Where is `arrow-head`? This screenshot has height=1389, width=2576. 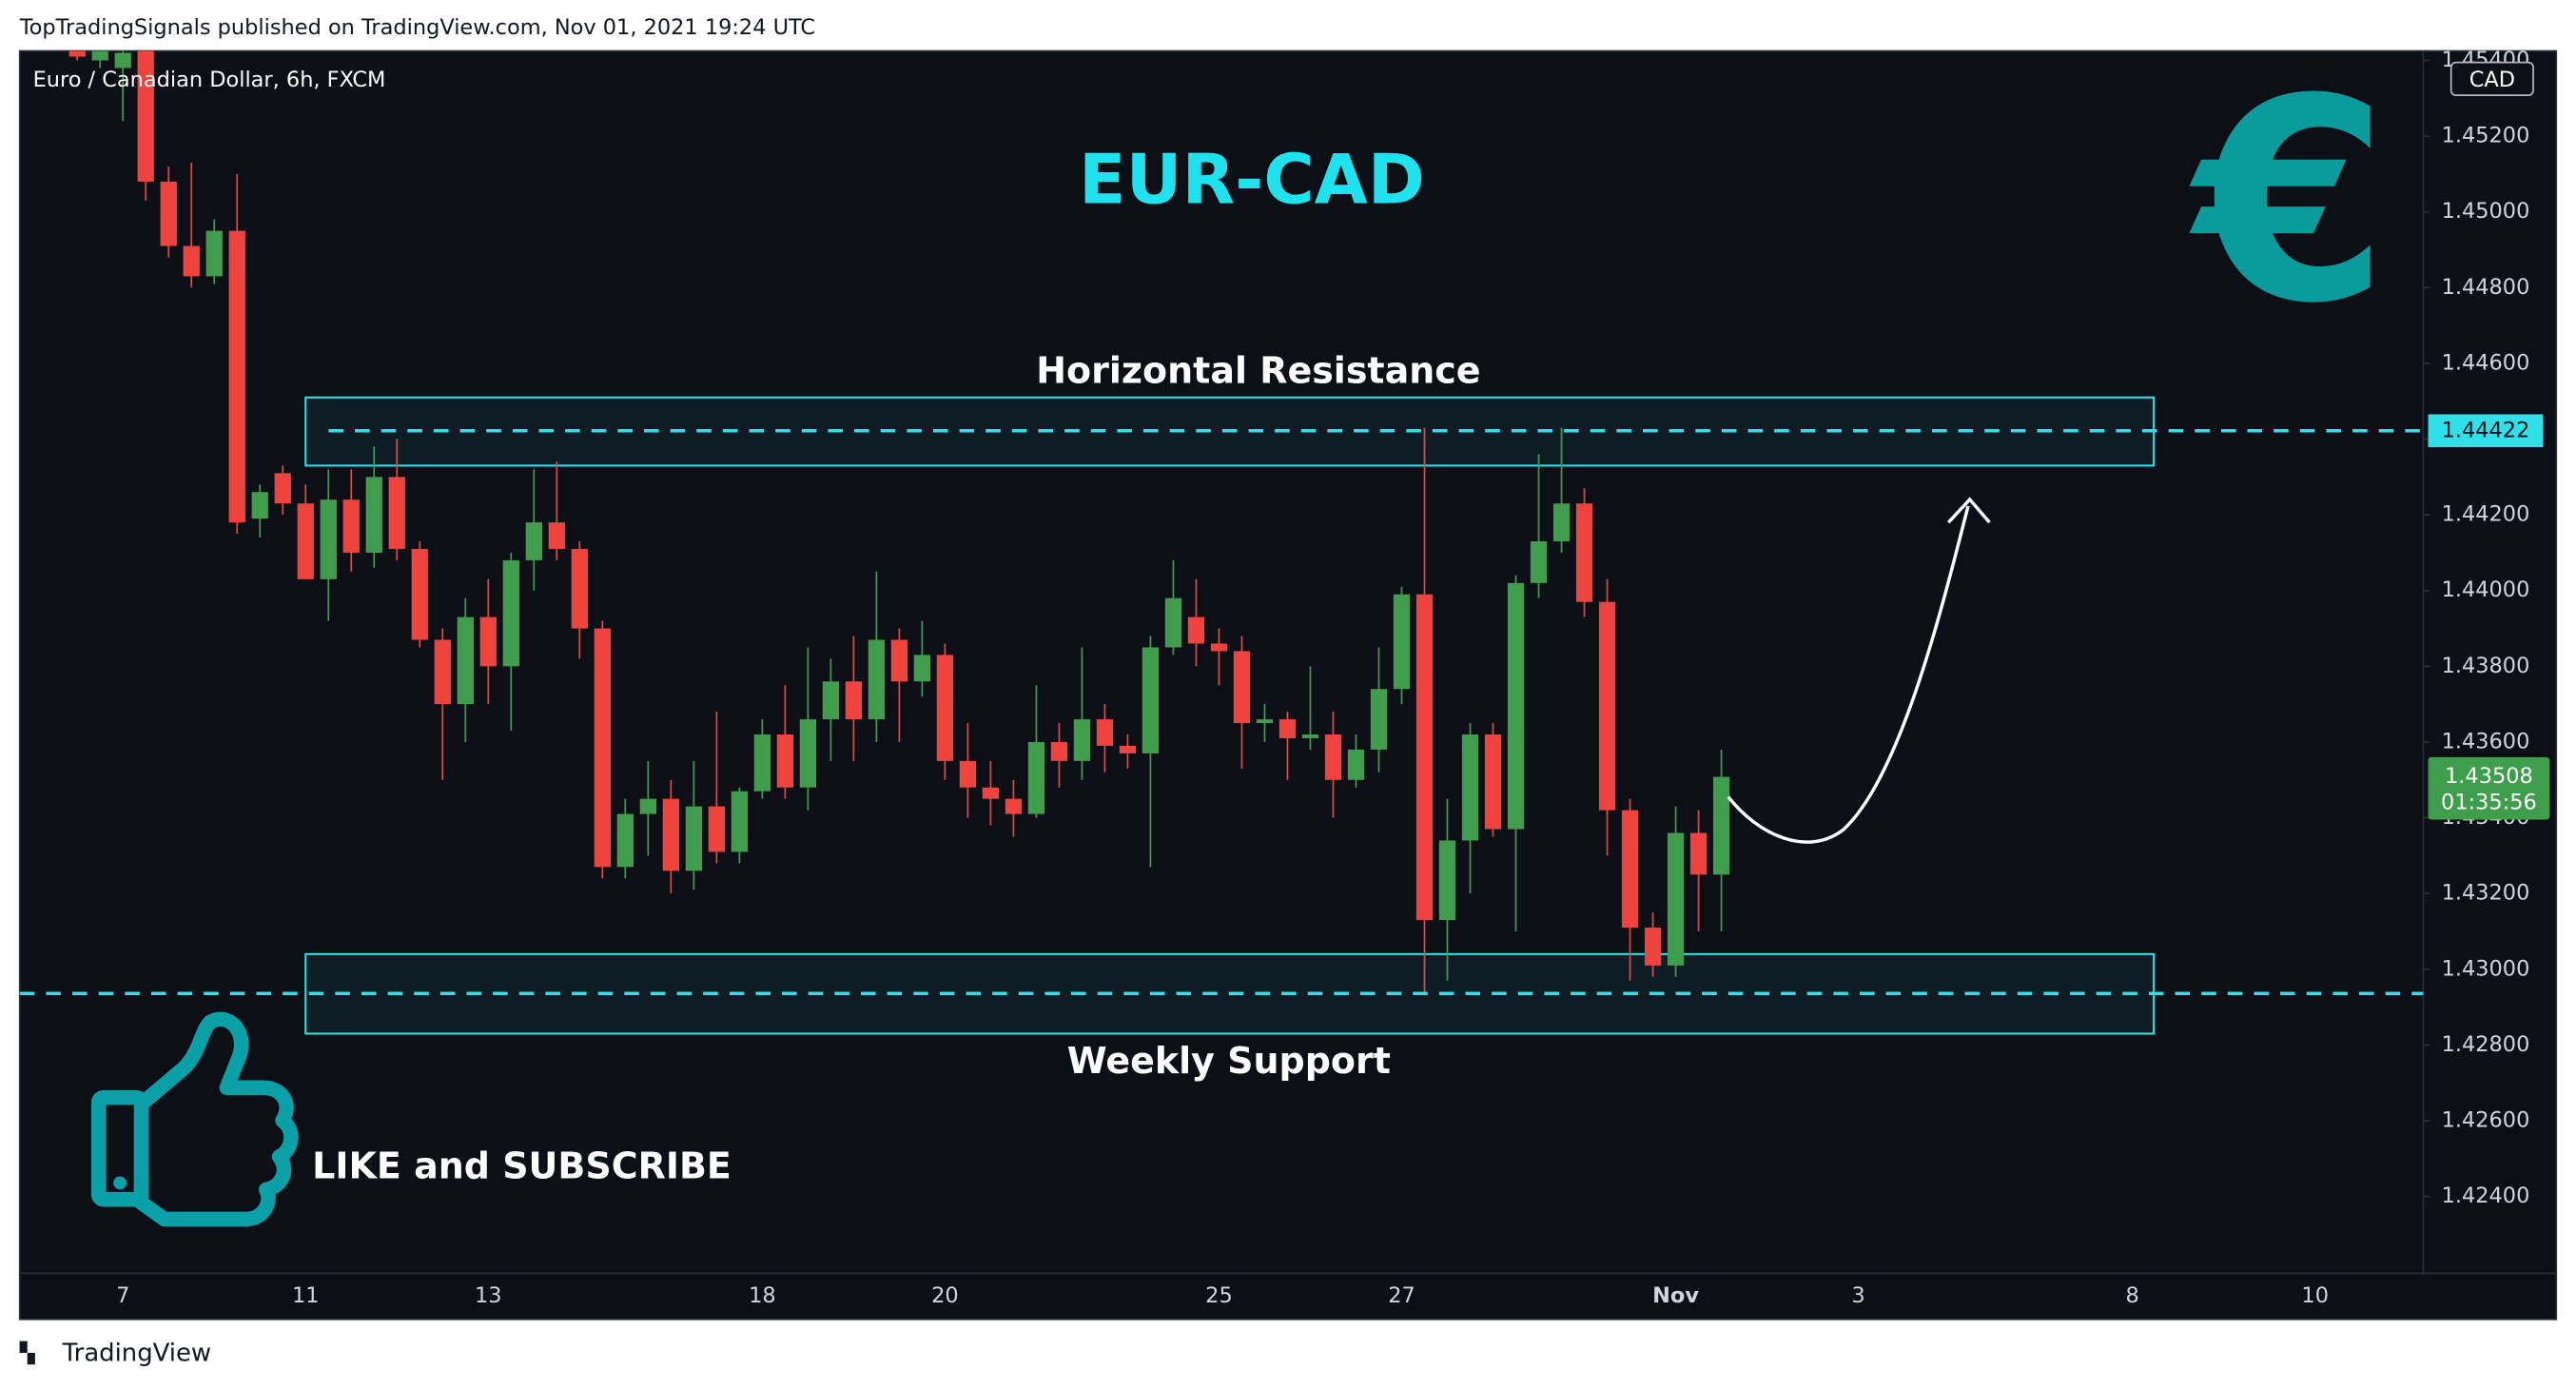
arrow-head is located at coordinates (1969, 510).